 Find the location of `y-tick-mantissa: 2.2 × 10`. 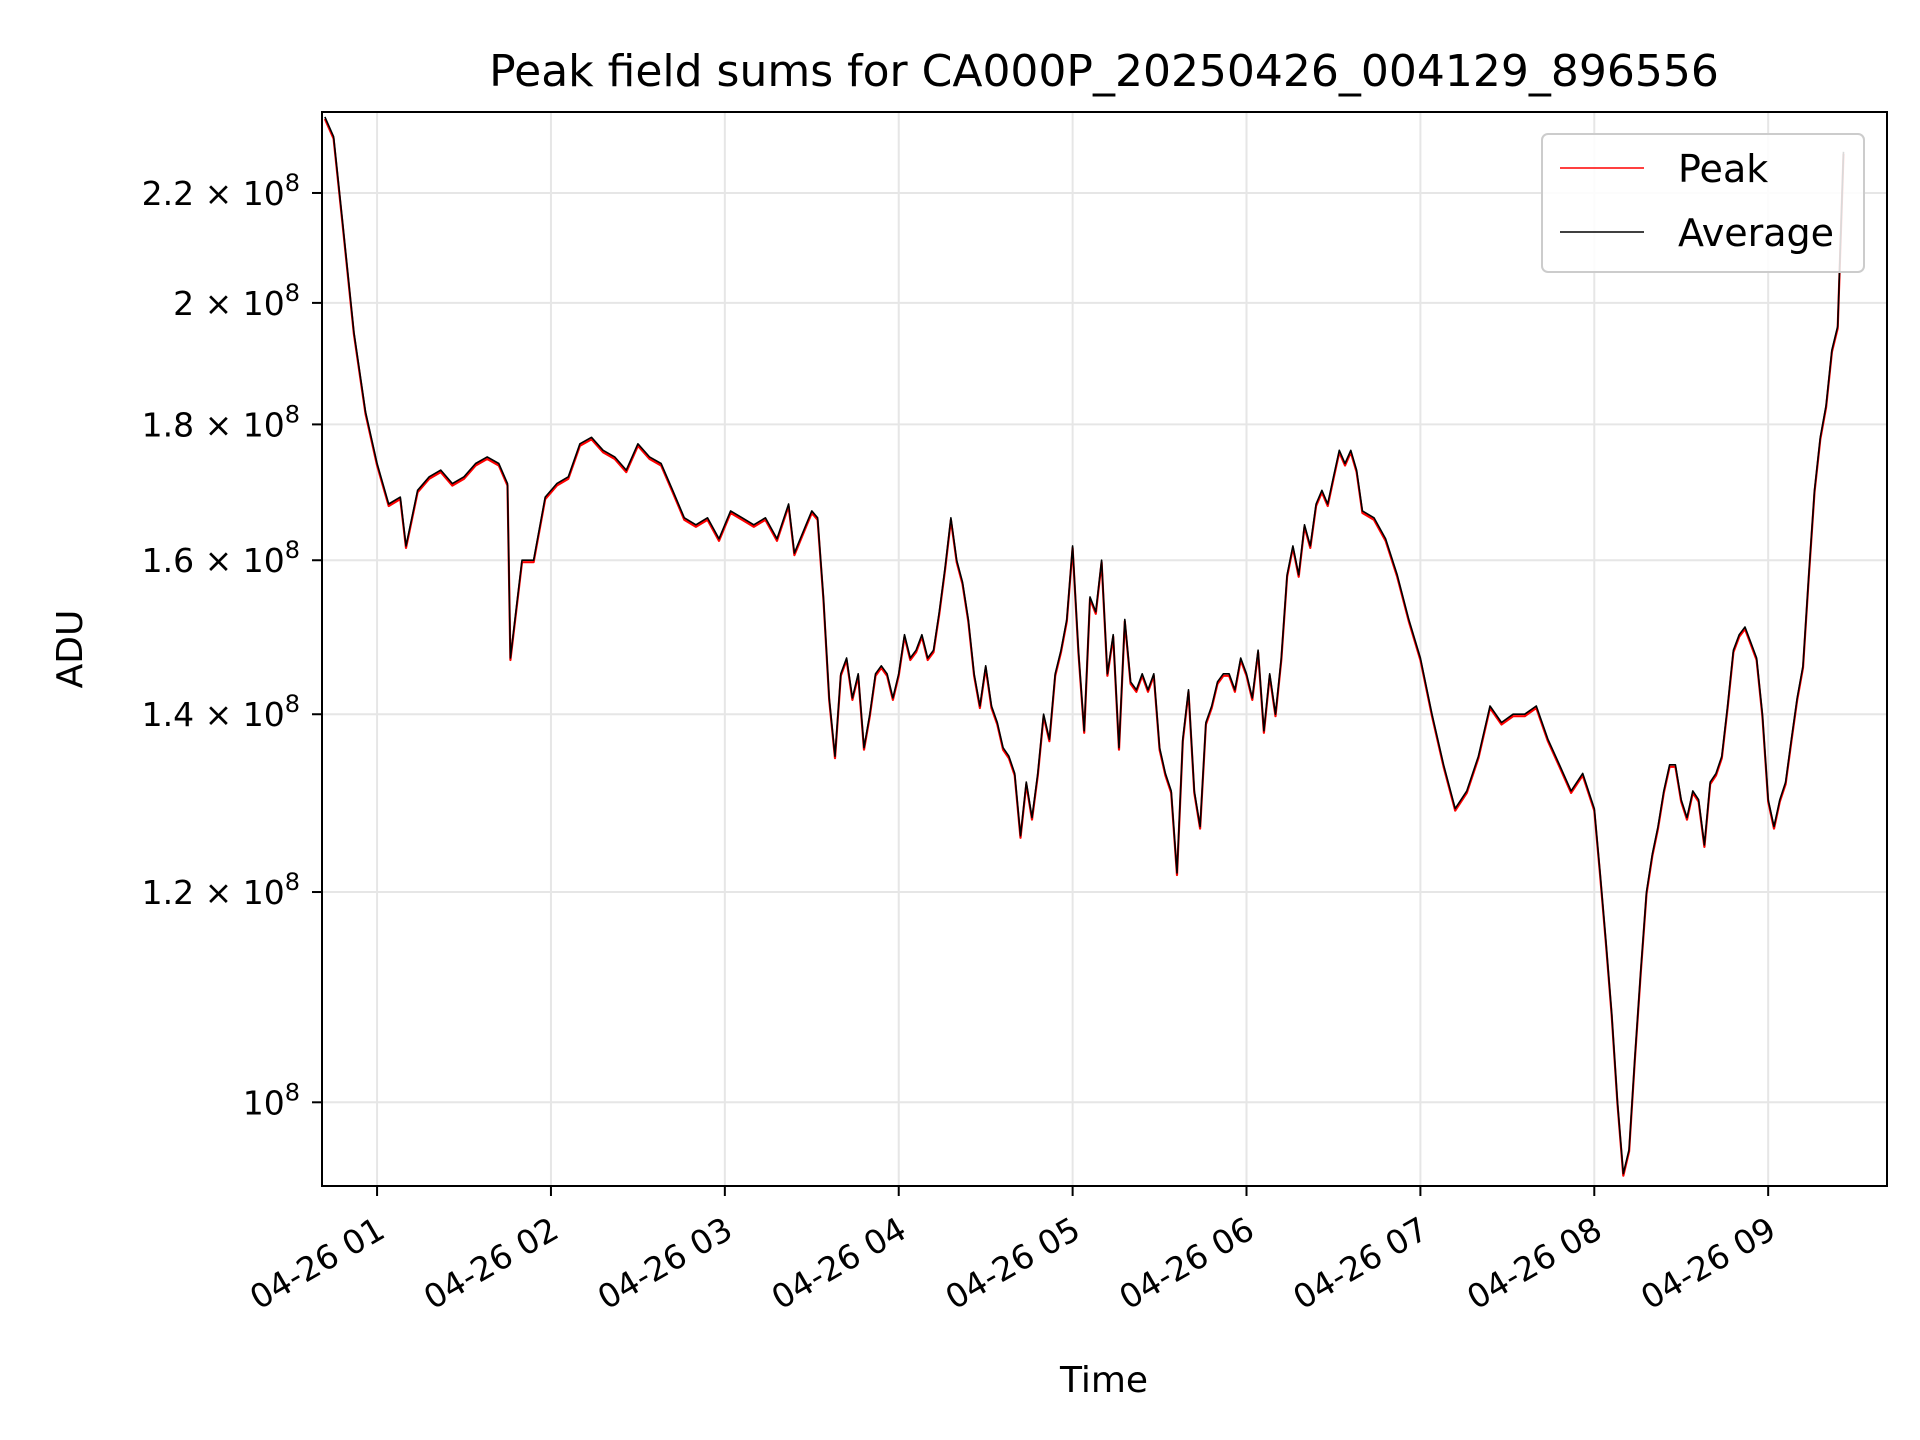

y-tick-mantissa: 2.2 × 10 is located at coordinates (213, 193).